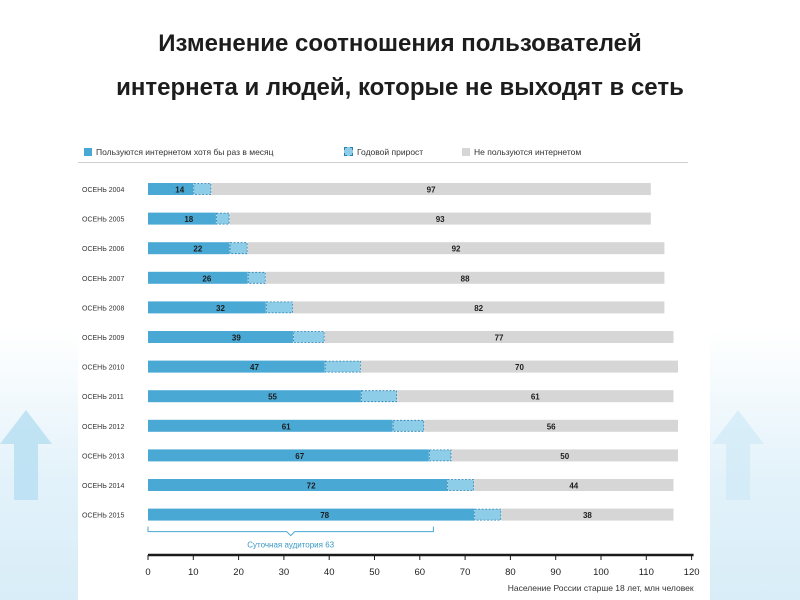  I want to click on x-tick-label: 50, so click(374, 572).